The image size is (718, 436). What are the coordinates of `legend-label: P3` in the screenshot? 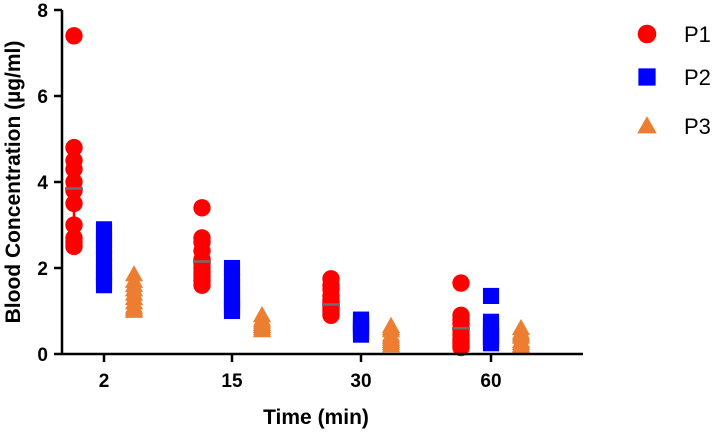 It's located at (697, 126).